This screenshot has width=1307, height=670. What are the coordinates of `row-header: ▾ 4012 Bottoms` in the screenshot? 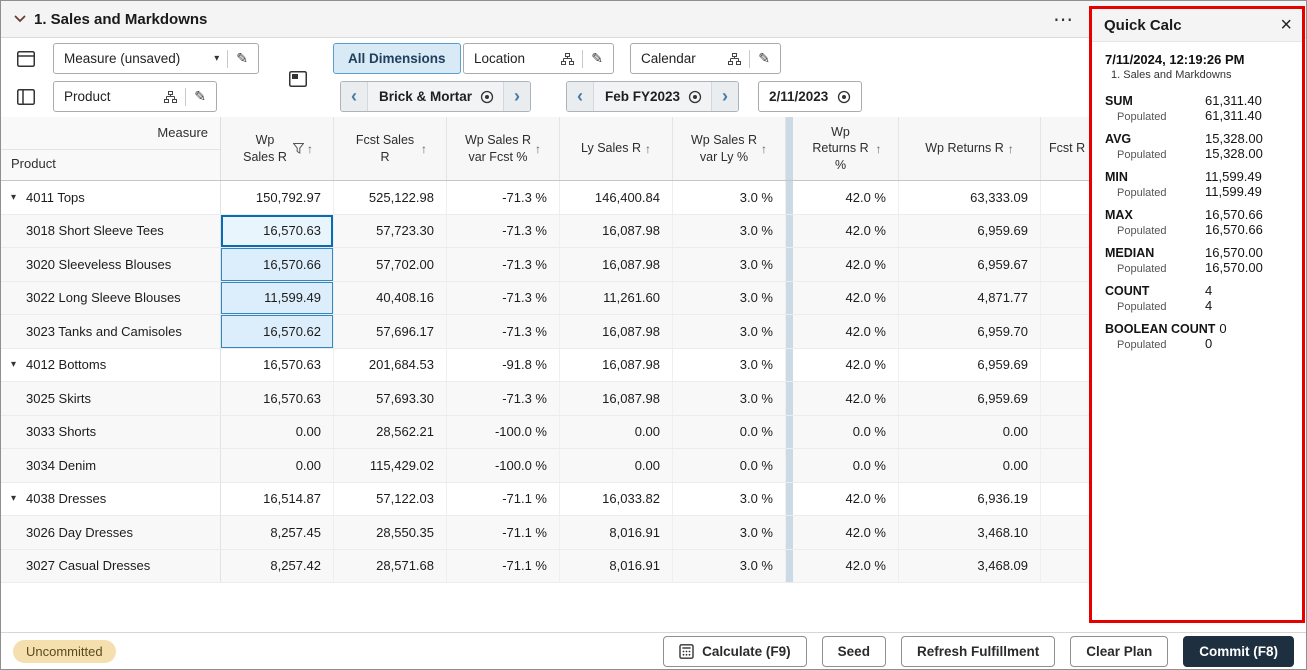 It's located at (111, 364).